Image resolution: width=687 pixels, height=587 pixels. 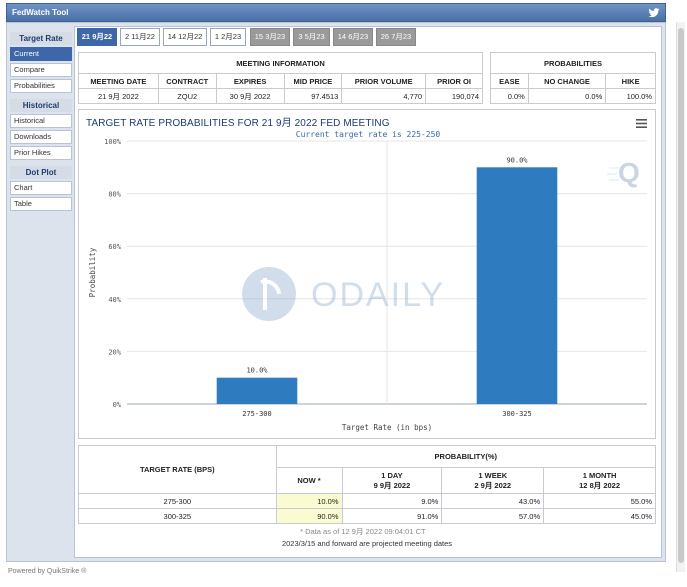 I want to click on y-tick-label: 60%, so click(x=114, y=247).